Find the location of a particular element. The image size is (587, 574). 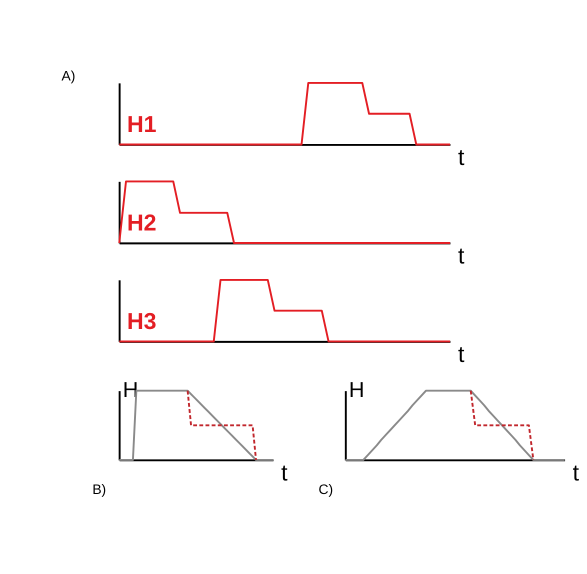

series-label: H3 is located at coordinates (141, 321).